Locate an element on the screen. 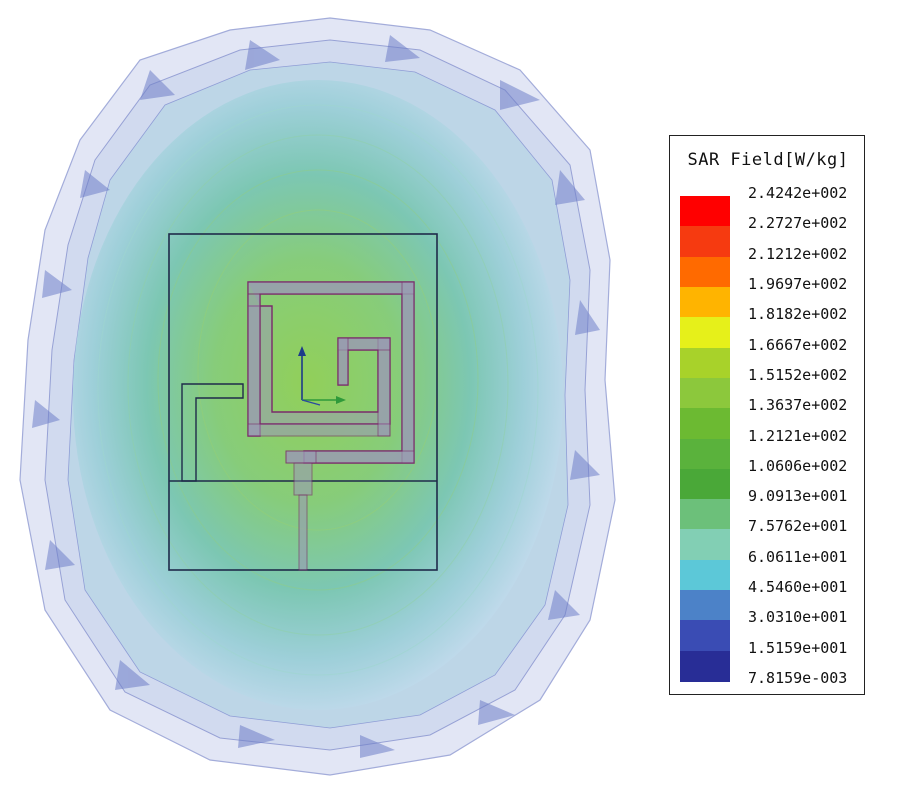 This screenshot has width=900, height=800. ground-stub is located at coordinates (212, 432).